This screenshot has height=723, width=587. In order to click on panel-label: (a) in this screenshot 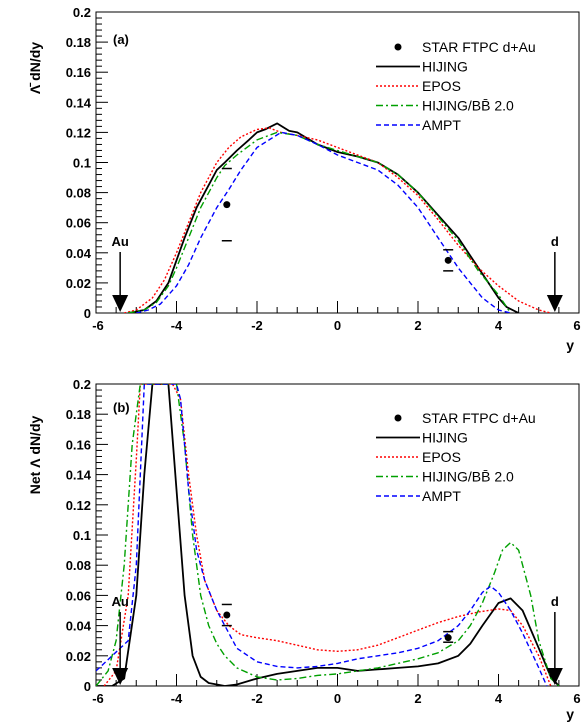, I will do `click(121, 39)`.